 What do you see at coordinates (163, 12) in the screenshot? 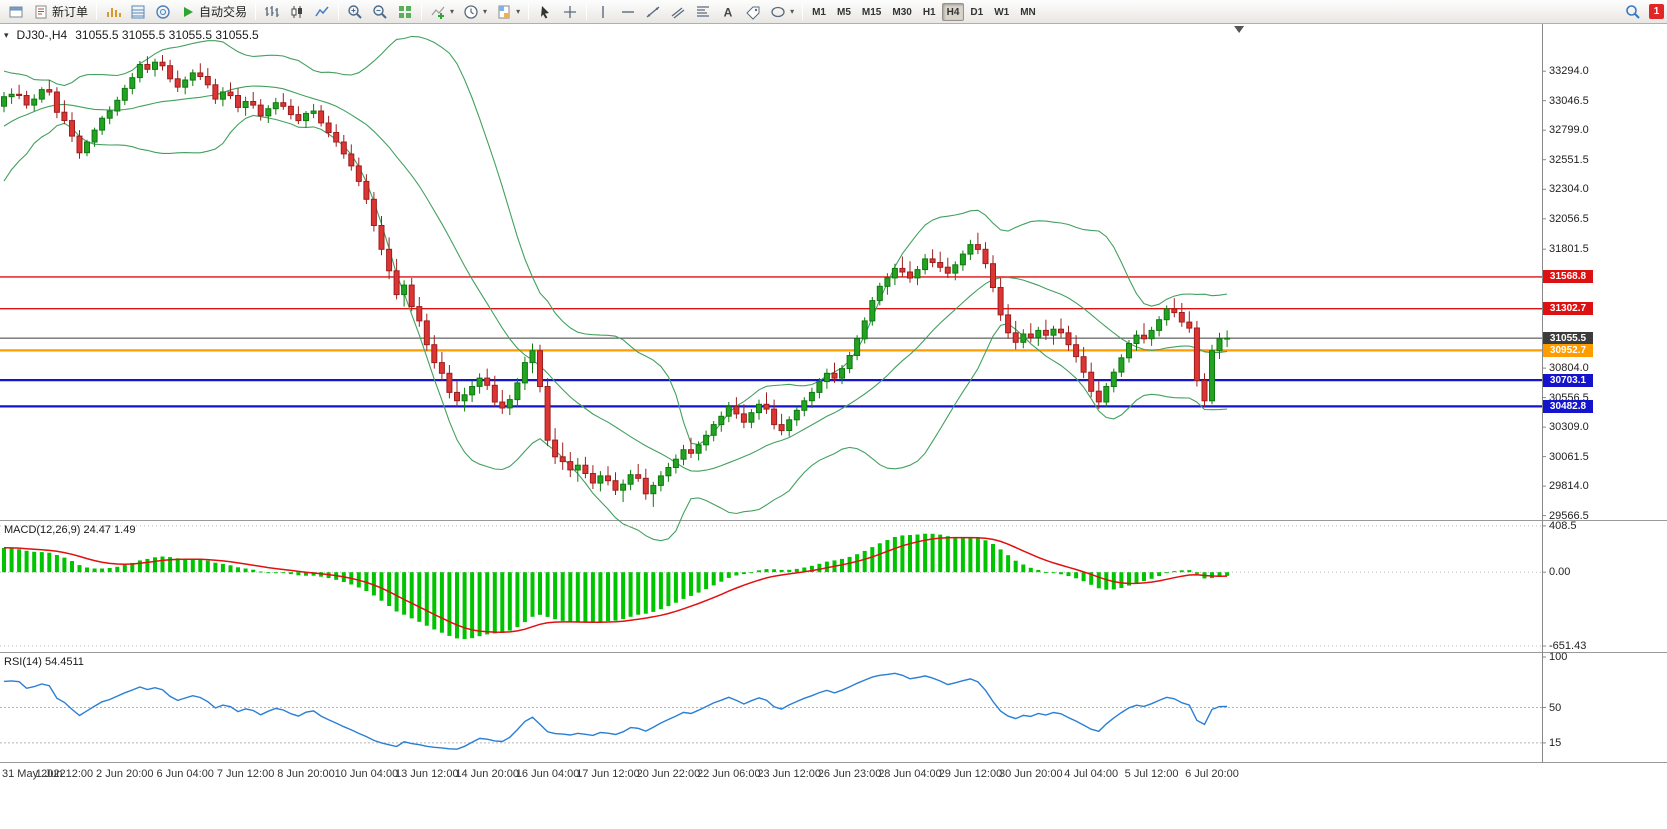
I see `community-icon` at bounding box center [163, 12].